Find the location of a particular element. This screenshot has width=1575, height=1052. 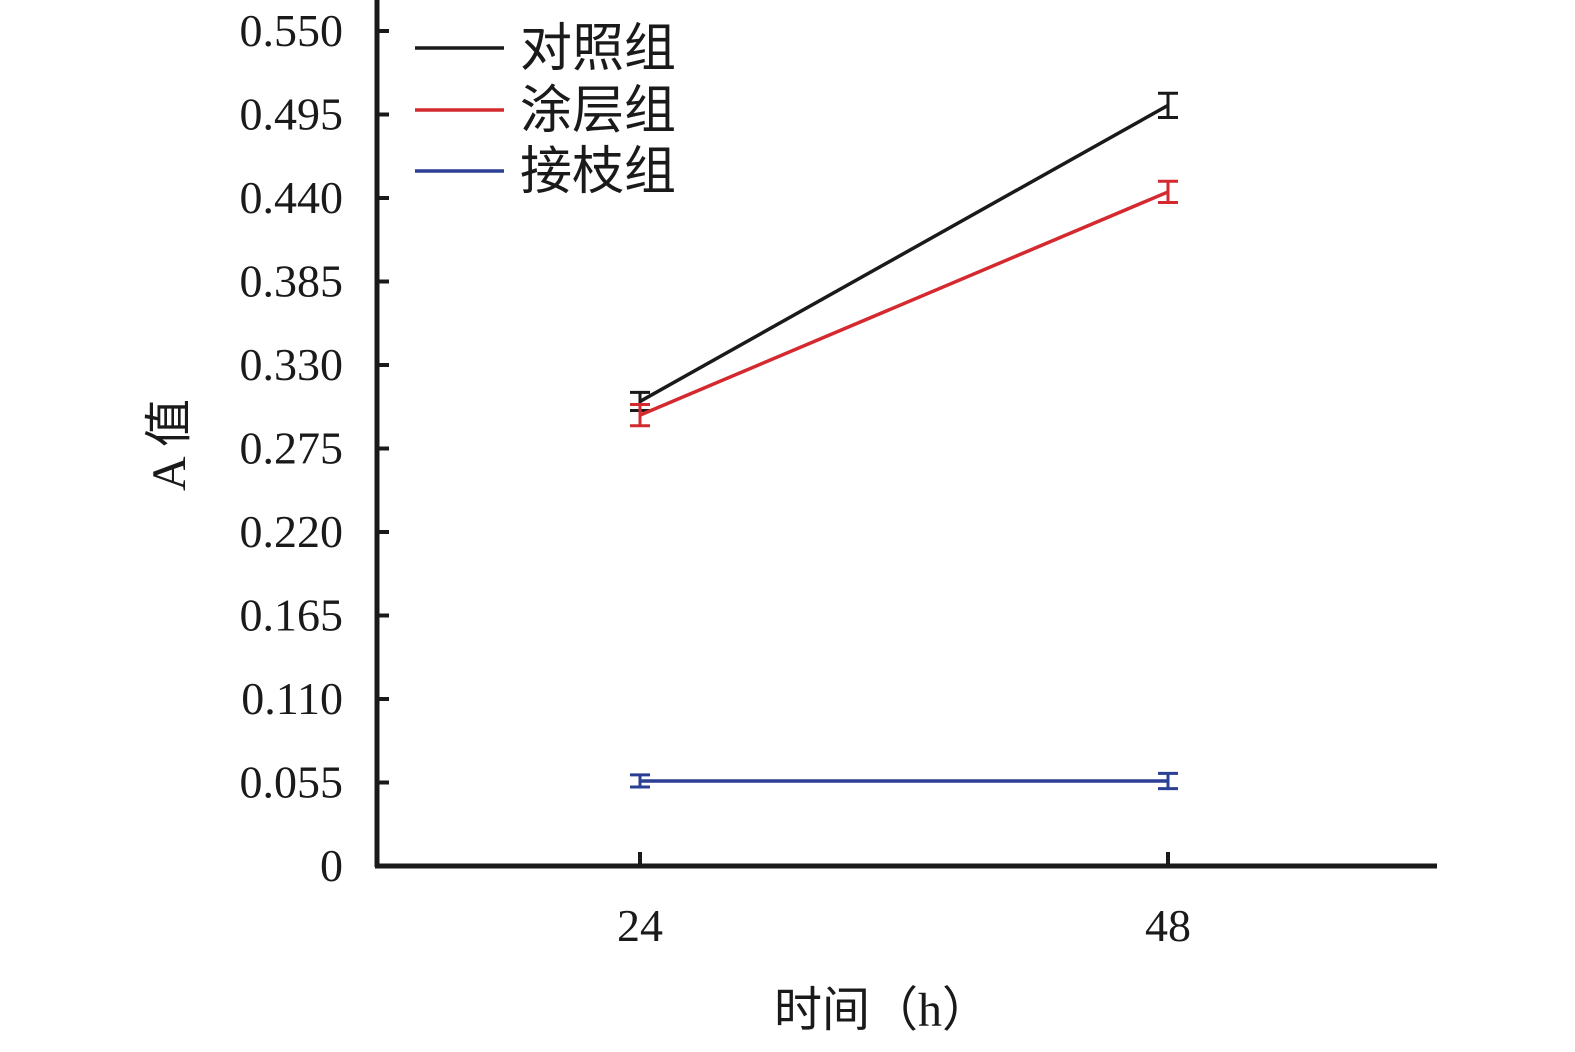

legend-label: 接枝组 is located at coordinates (598, 172).